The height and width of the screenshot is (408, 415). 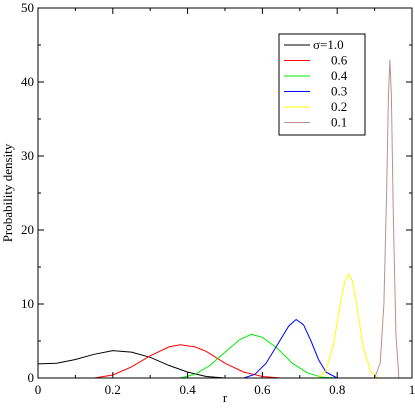 I want to click on legend-box, so click(x=322, y=84).